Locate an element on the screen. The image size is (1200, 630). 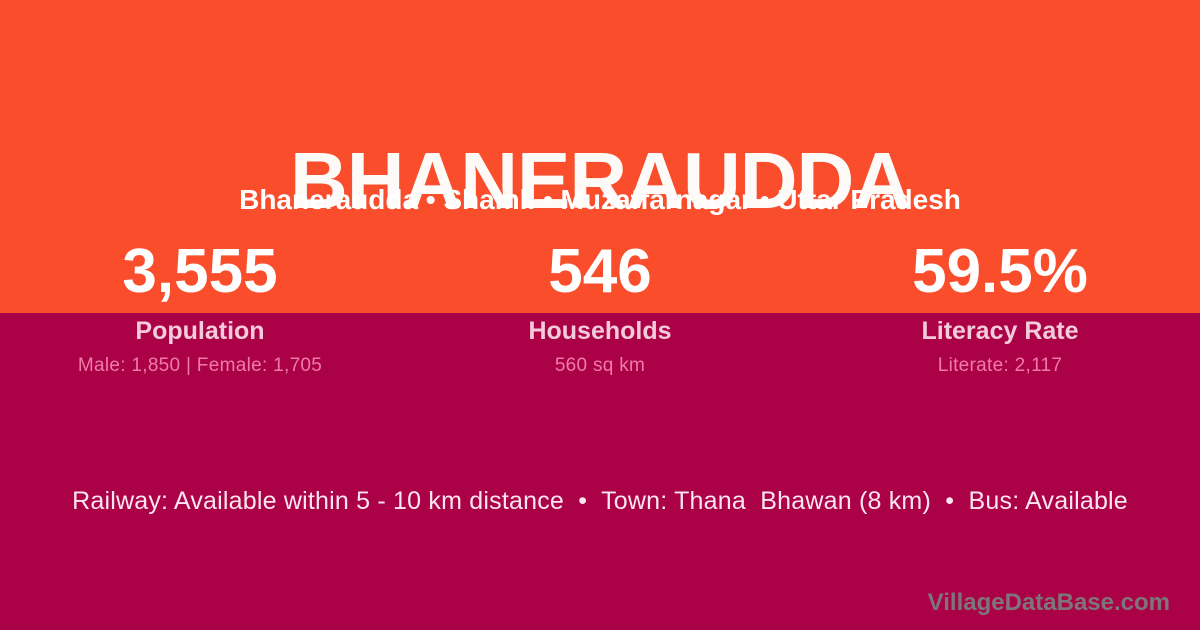
literacy-label: Literacy Rate is located at coordinates (1000, 331).